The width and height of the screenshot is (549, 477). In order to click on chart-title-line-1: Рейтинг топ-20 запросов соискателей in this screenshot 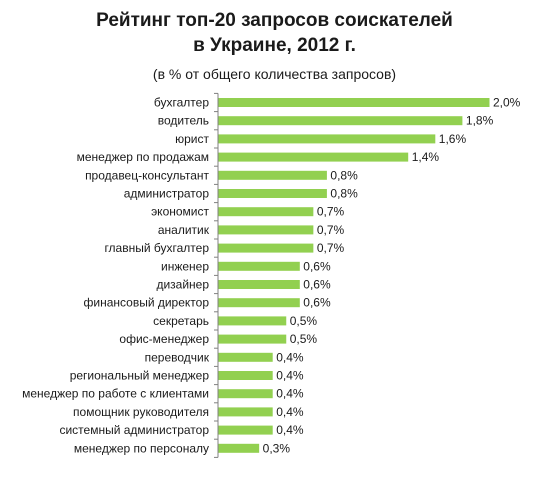, I will do `click(274, 20)`.